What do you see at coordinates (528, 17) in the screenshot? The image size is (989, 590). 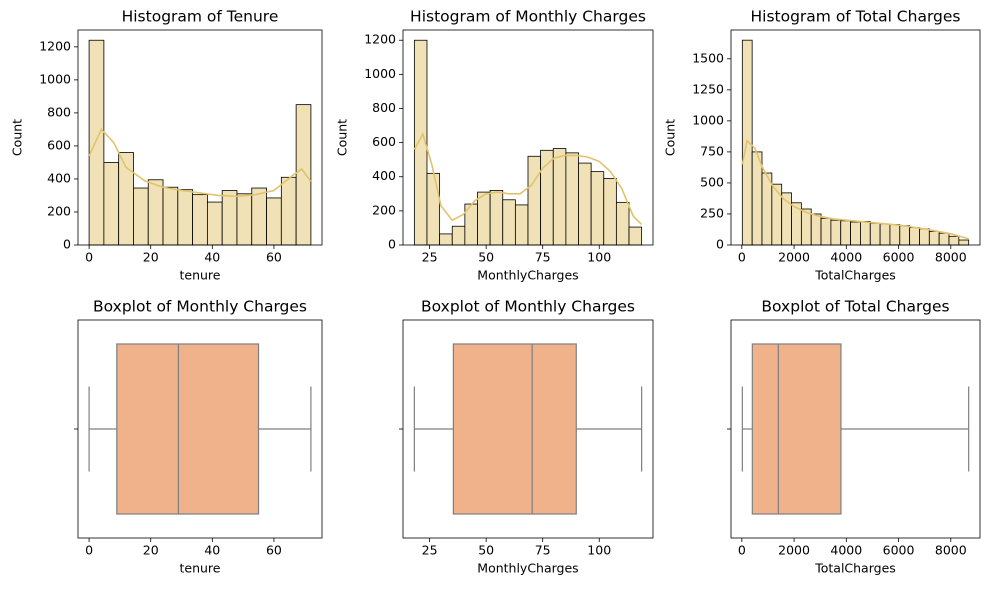 I see `subplot-title: Histogram of Monthly Charges` at bounding box center [528, 17].